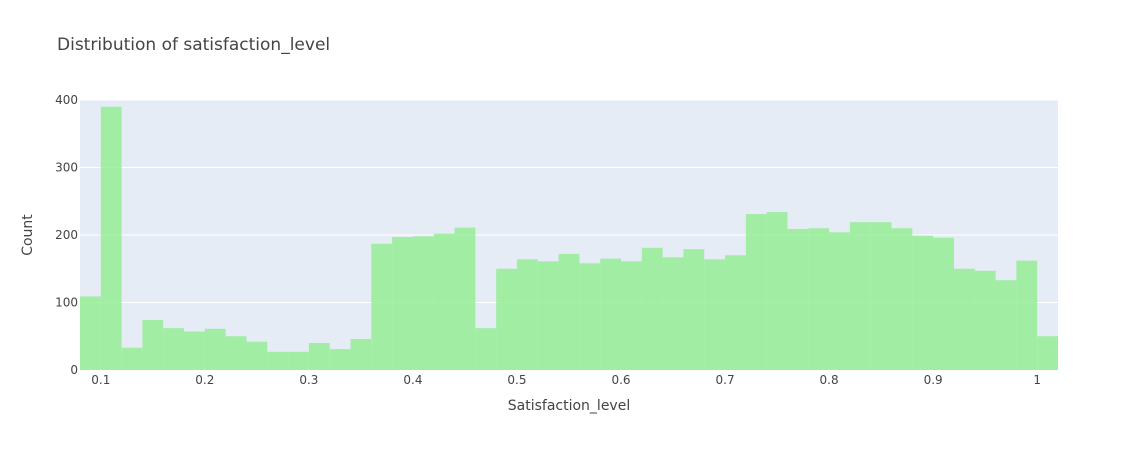 The height and width of the screenshot is (450, 1138). I want to click on x-tick-label: 0.4, so click(412, 380).